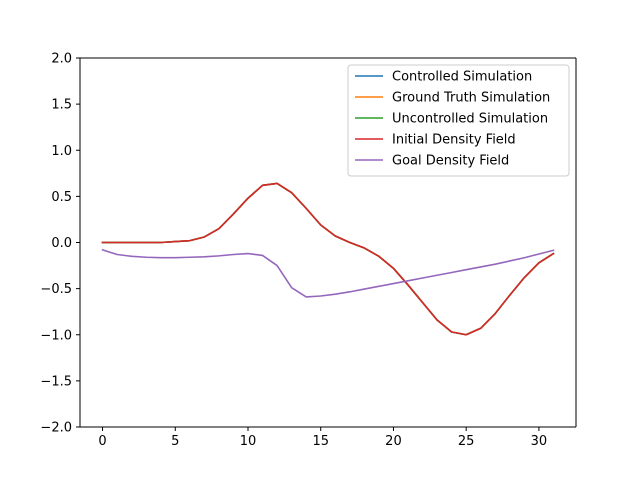 The height and width of the screenshot is (480, 640). What do you see at coordinates (454, 140) in the screenshot?
I see `legend-label: Initial Density Field` at bounding box center [454, 140].